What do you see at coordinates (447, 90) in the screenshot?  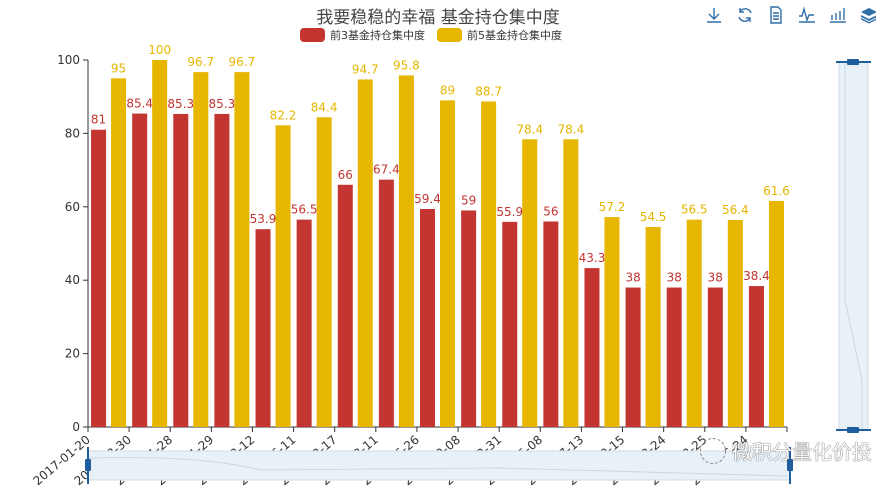 I see `data-label: 89` at bounding box center [447, 90].